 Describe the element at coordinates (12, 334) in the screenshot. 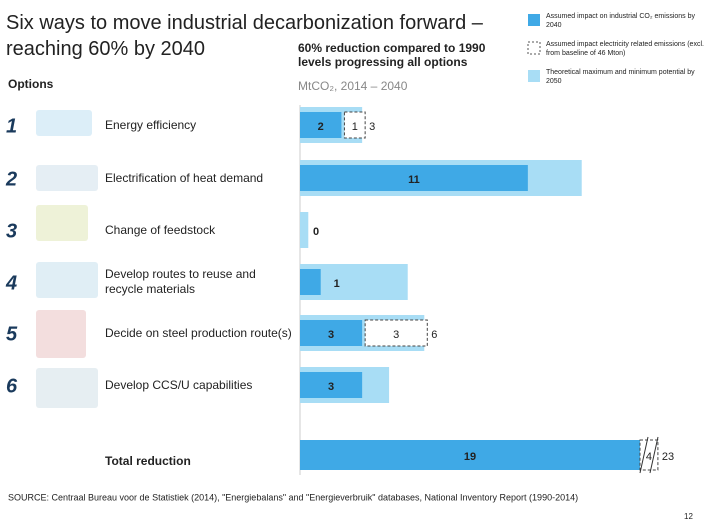

I see `option-number: 5` at that location.